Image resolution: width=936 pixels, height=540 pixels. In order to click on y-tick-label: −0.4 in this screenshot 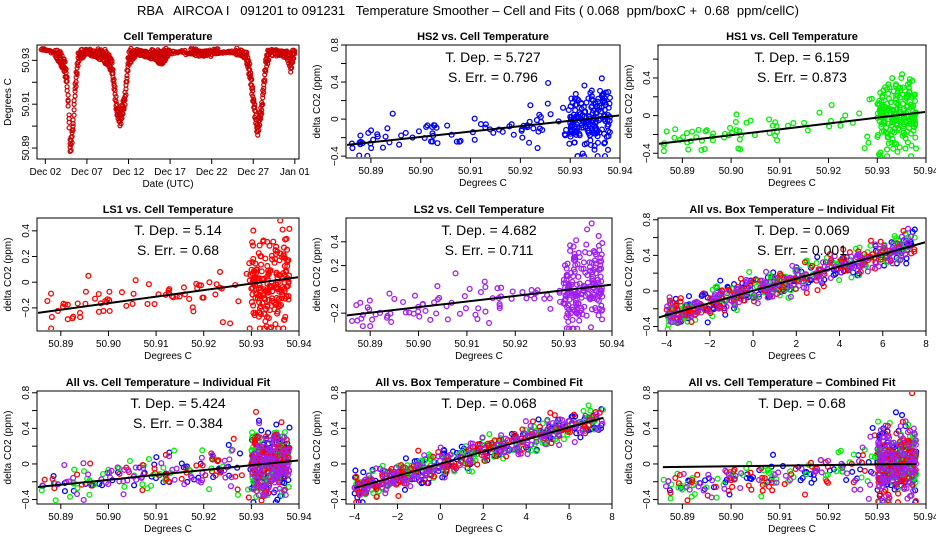, I will do `click(26, 499)`.